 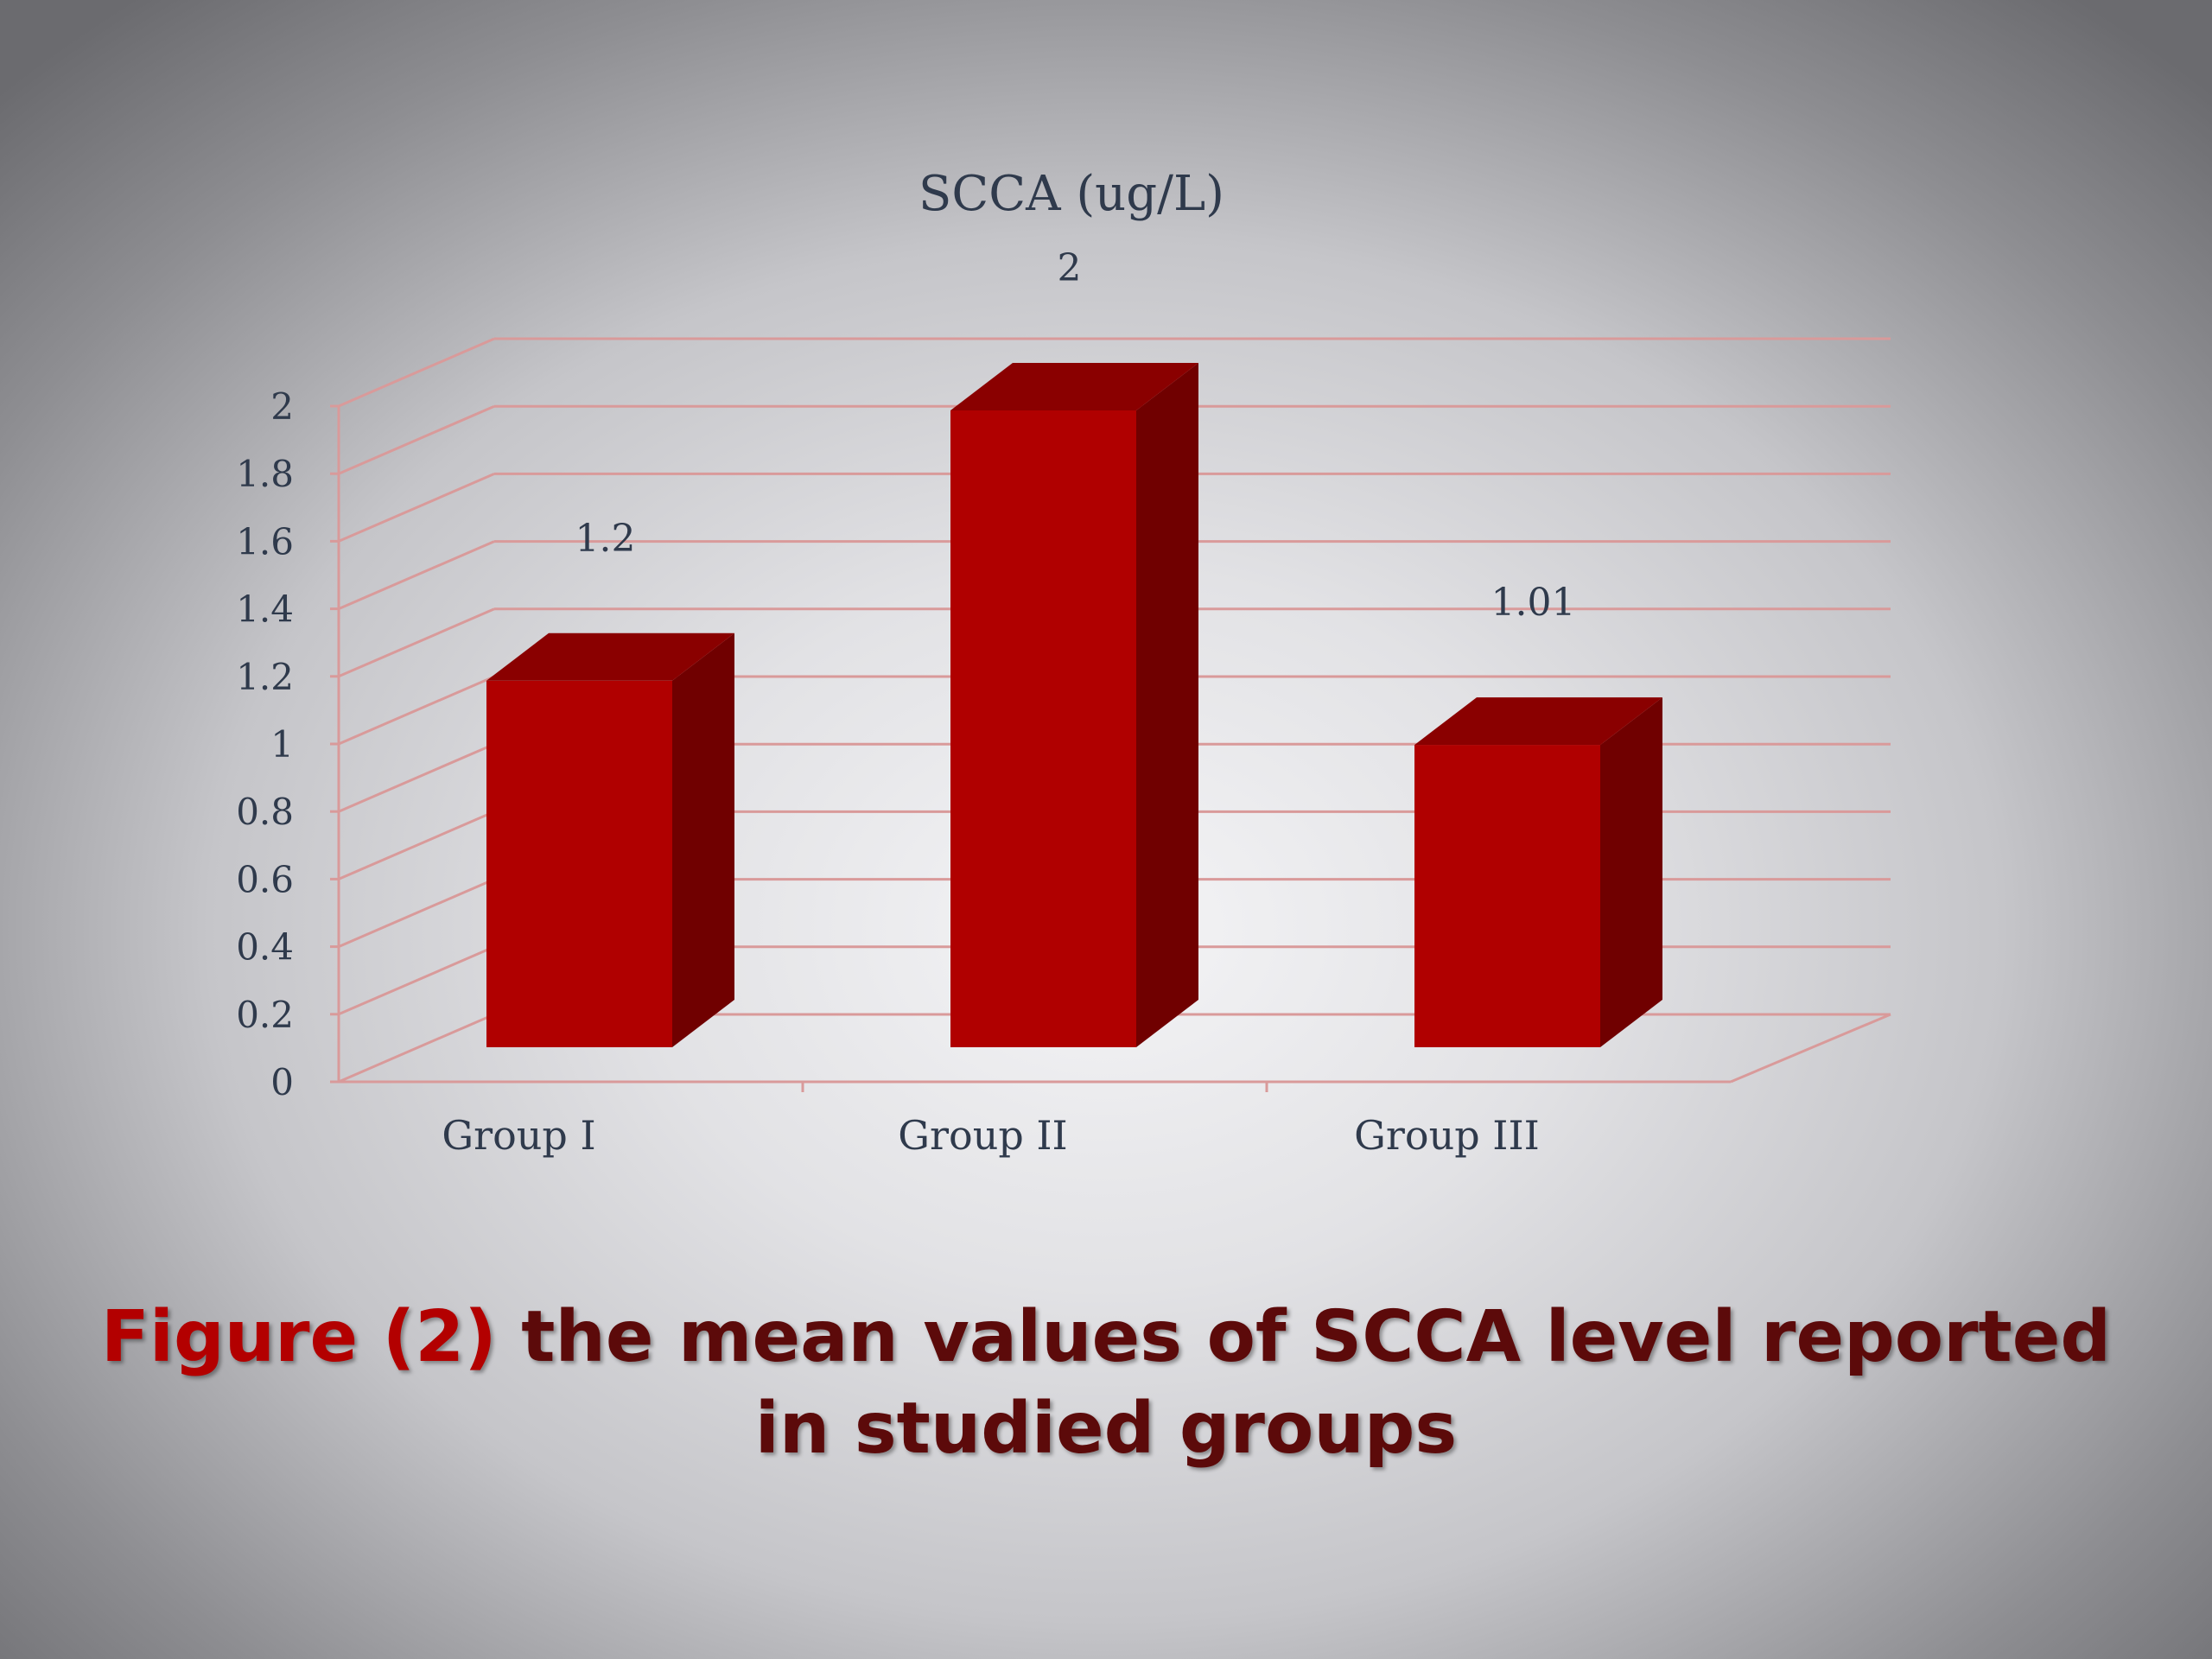 What do you see at coordinates (265, 1015) in the screenshot?
I see `y-tick-label: 0.2` at bounding box center [265, 1015].